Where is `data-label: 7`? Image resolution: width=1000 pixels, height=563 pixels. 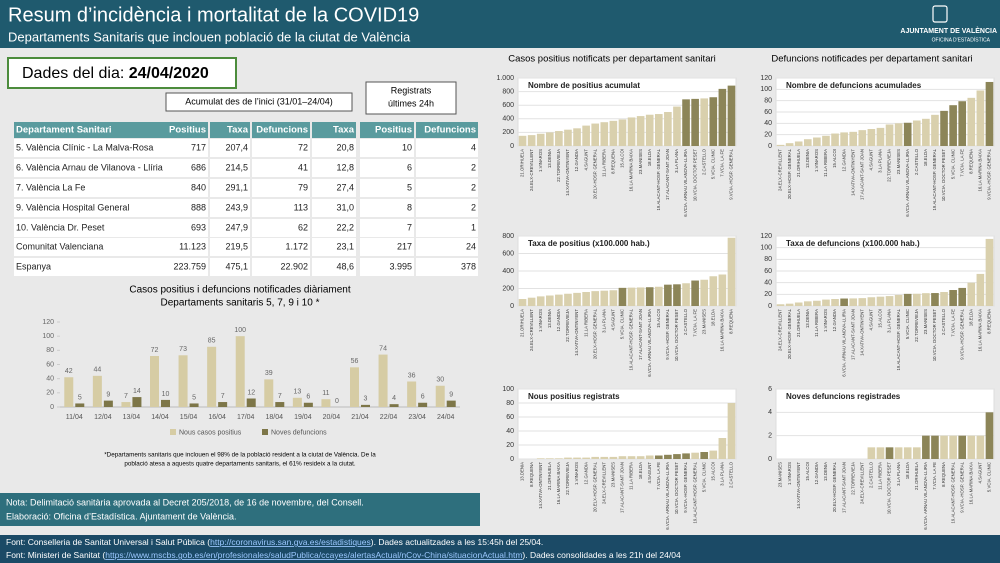 data-label: 7 is located at coordinates (223, 396).